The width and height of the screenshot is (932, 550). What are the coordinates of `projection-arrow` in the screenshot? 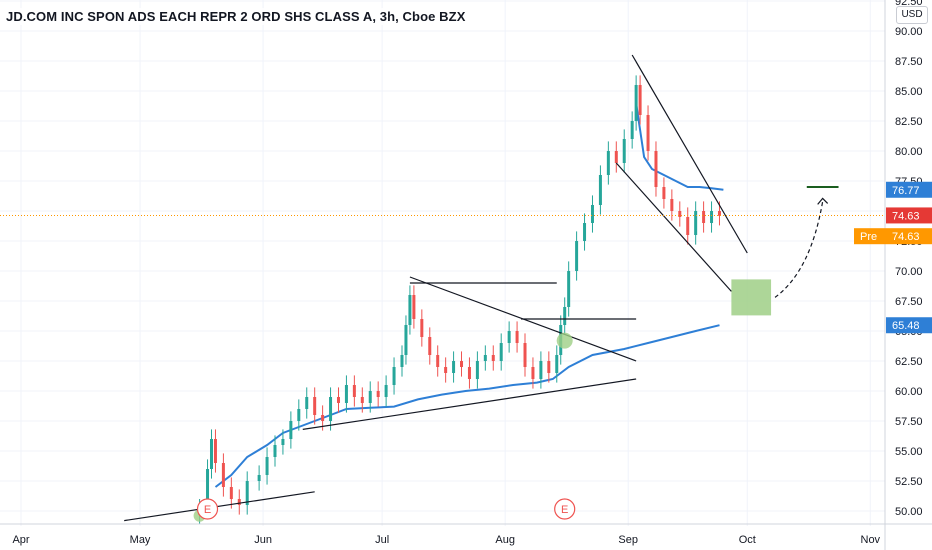 It's located at (799, 249).